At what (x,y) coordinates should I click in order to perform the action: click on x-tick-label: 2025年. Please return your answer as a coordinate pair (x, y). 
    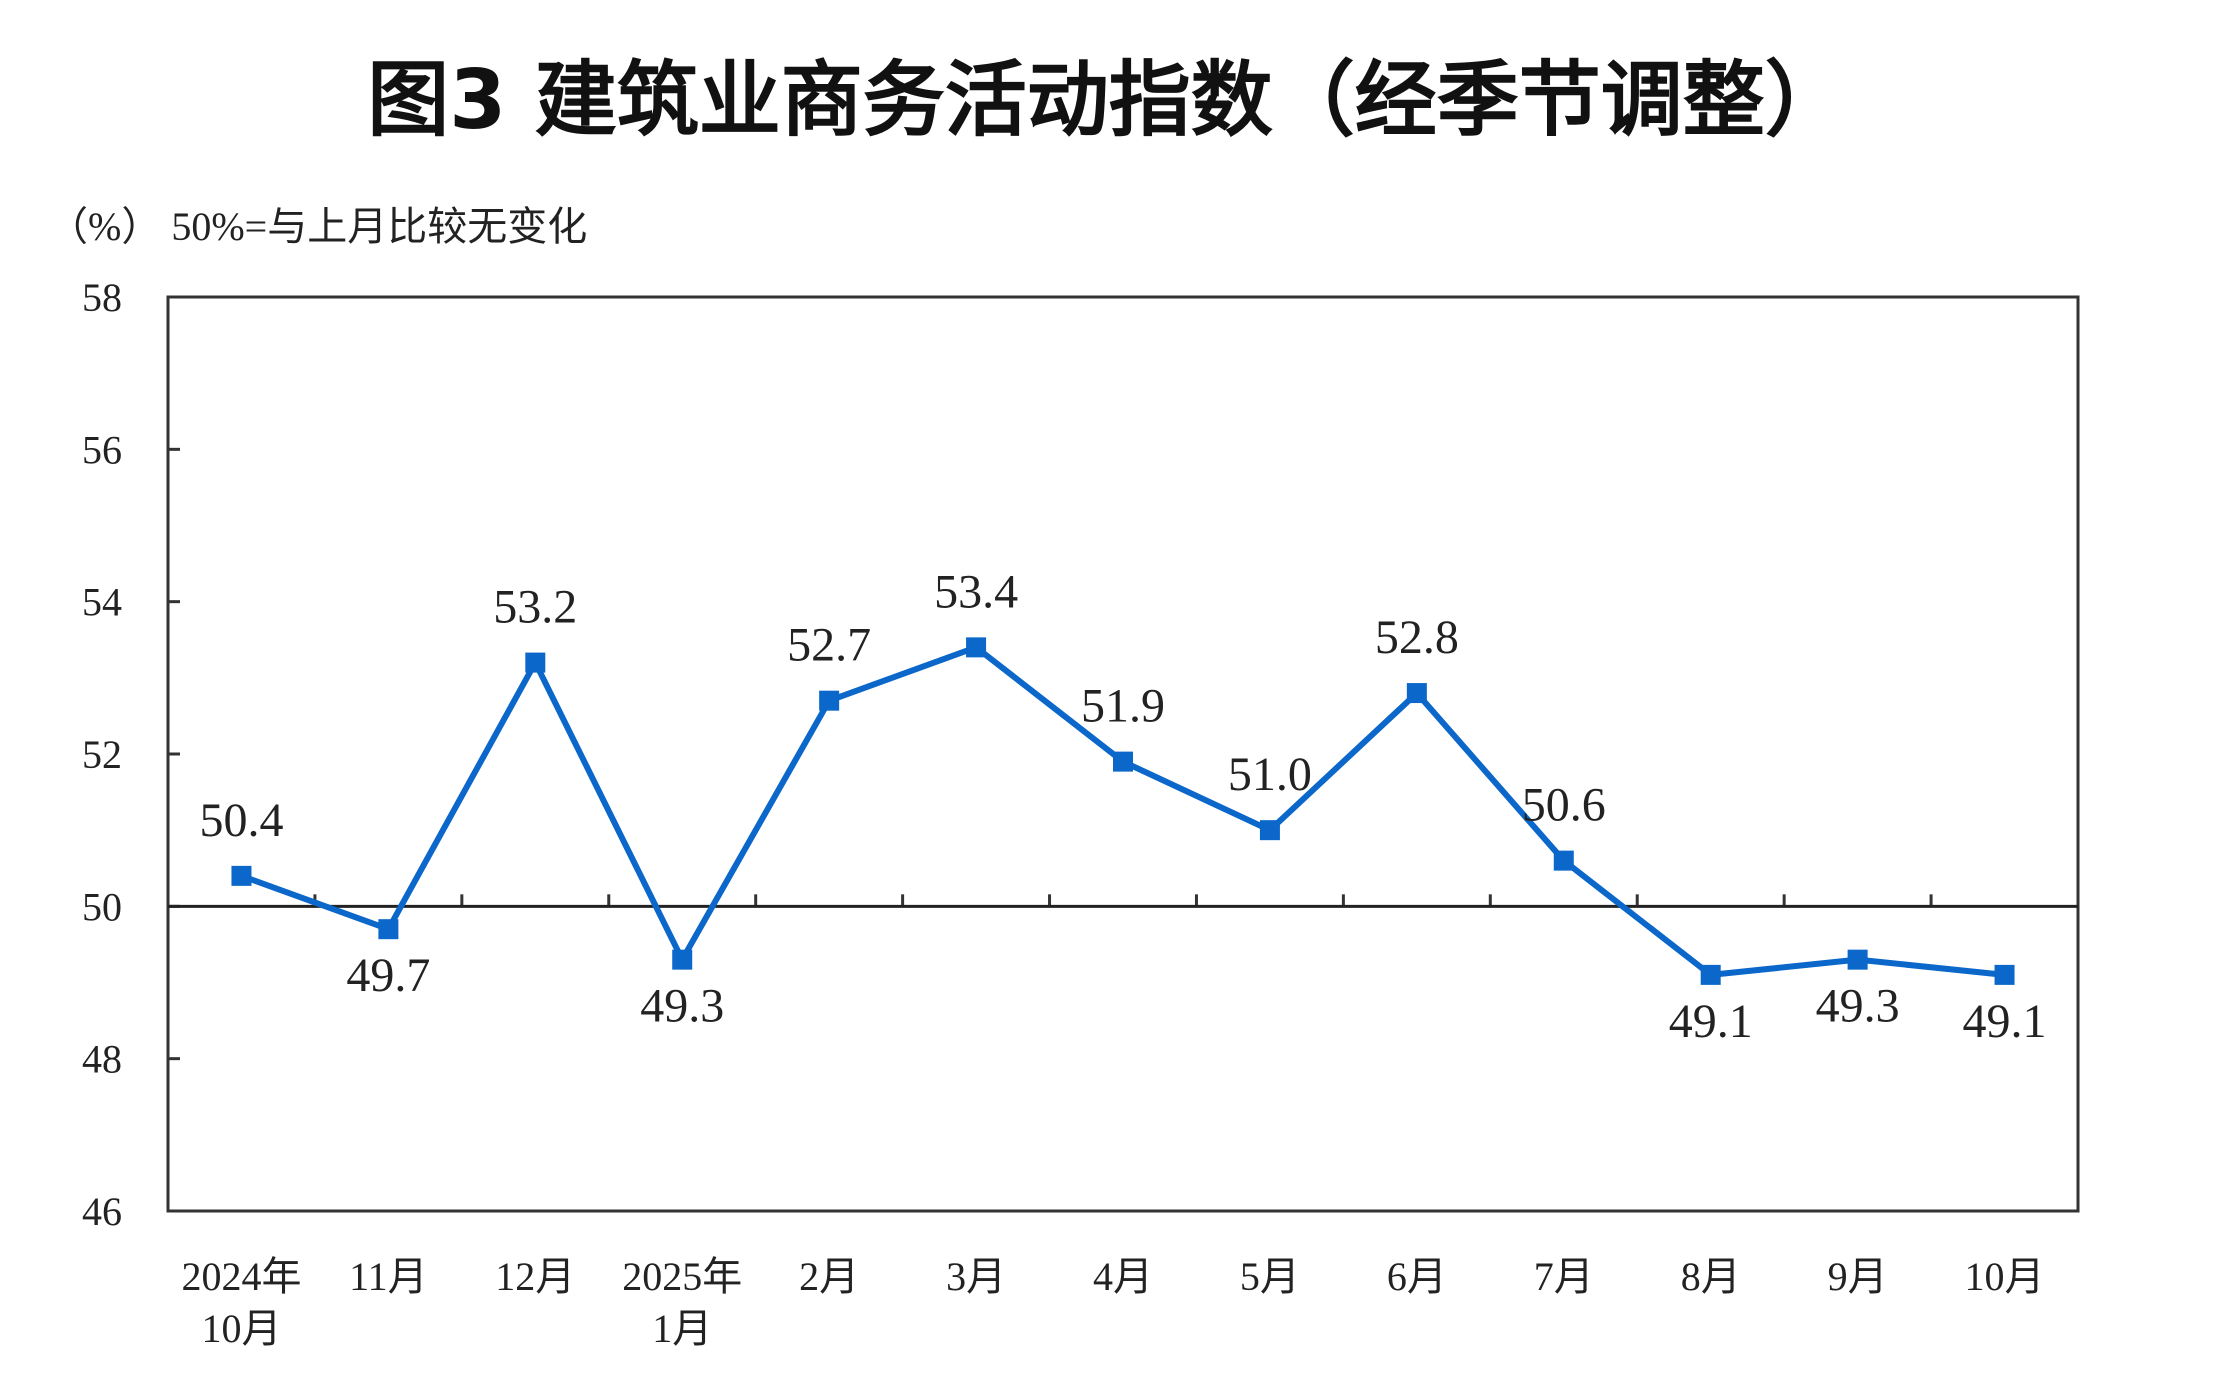
    Looking at the image, I should click on (682, 1276).